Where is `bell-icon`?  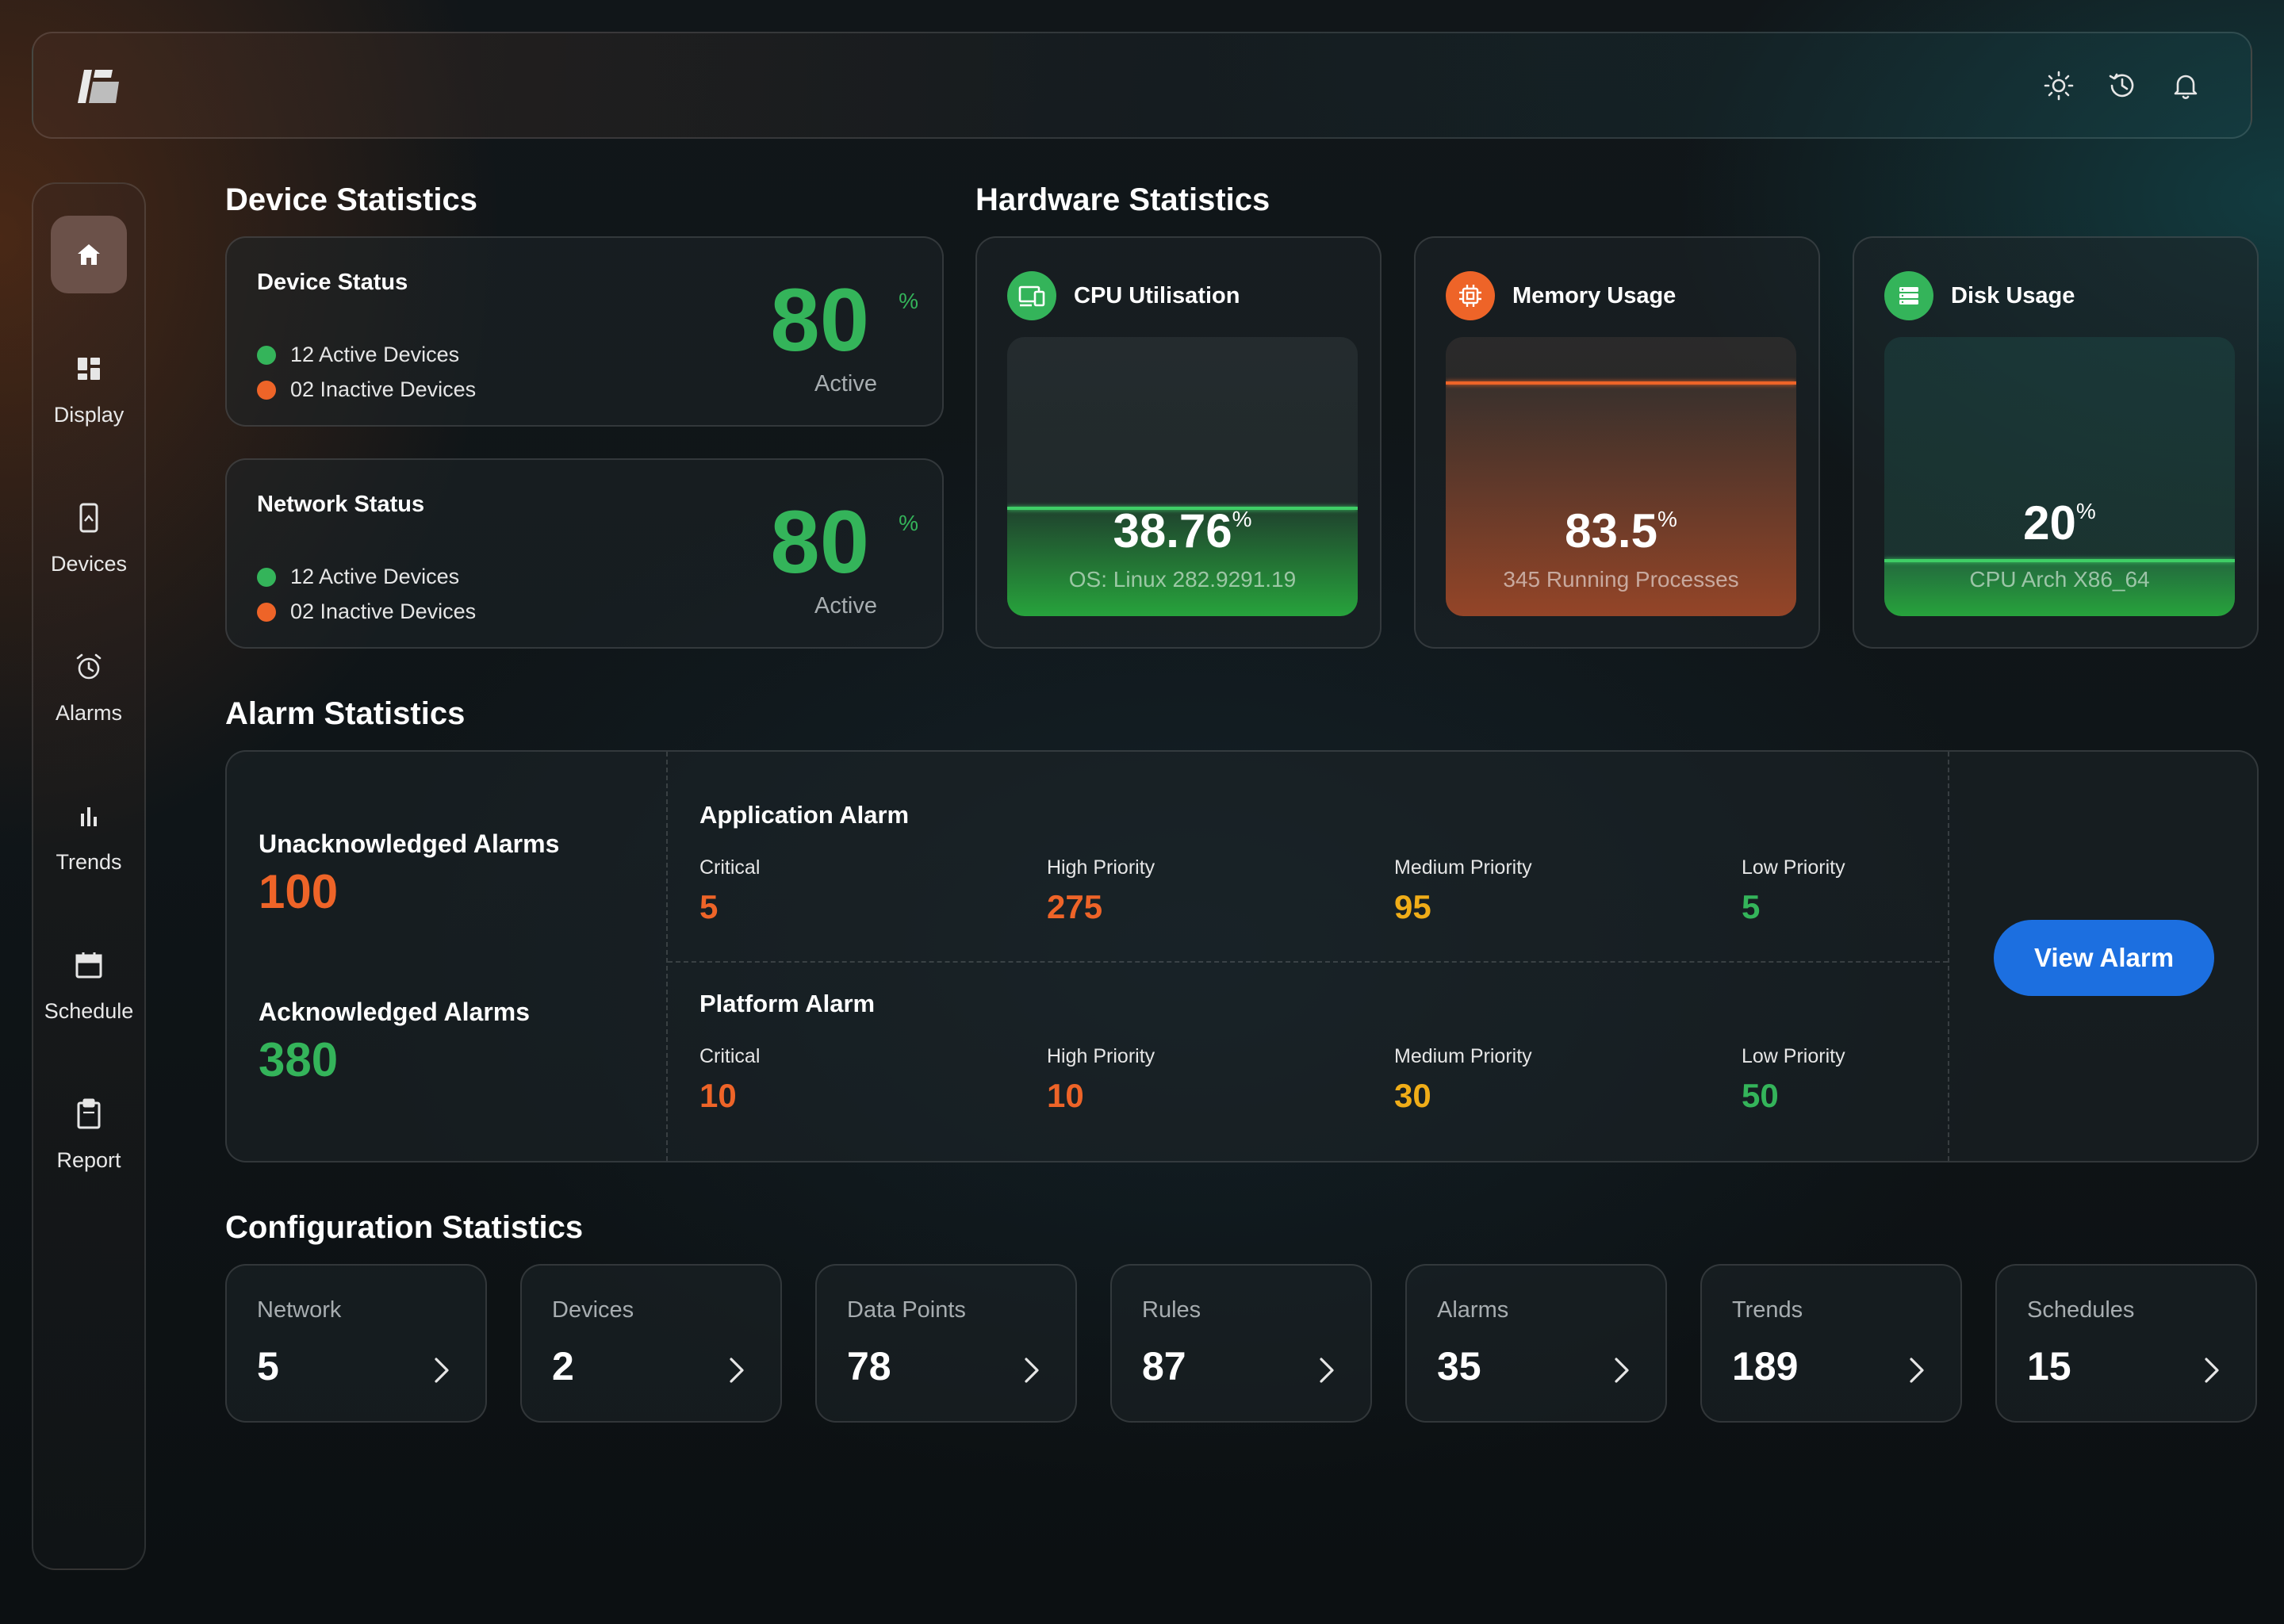
bell-icon is located at coordinates (2185, 85).